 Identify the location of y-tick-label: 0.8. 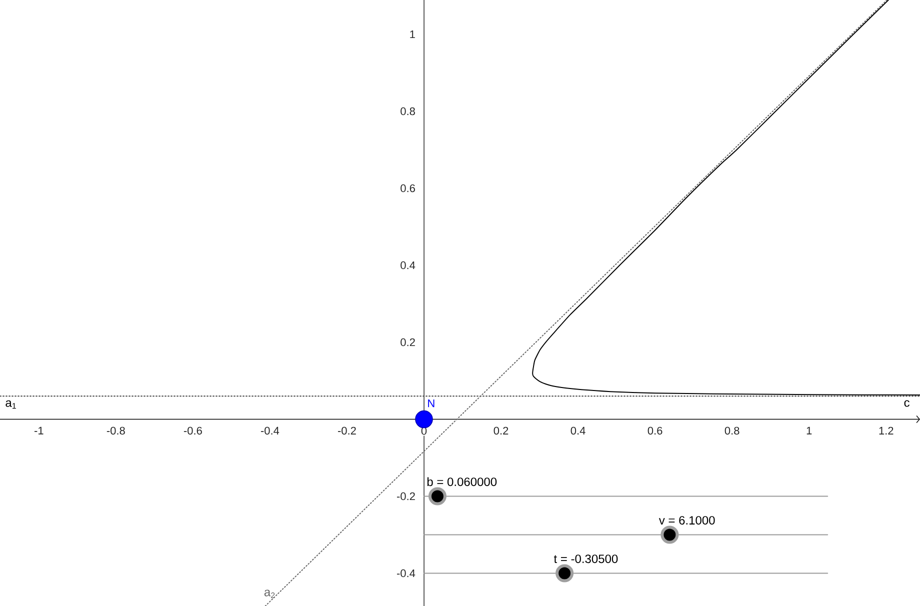
(407, 111).